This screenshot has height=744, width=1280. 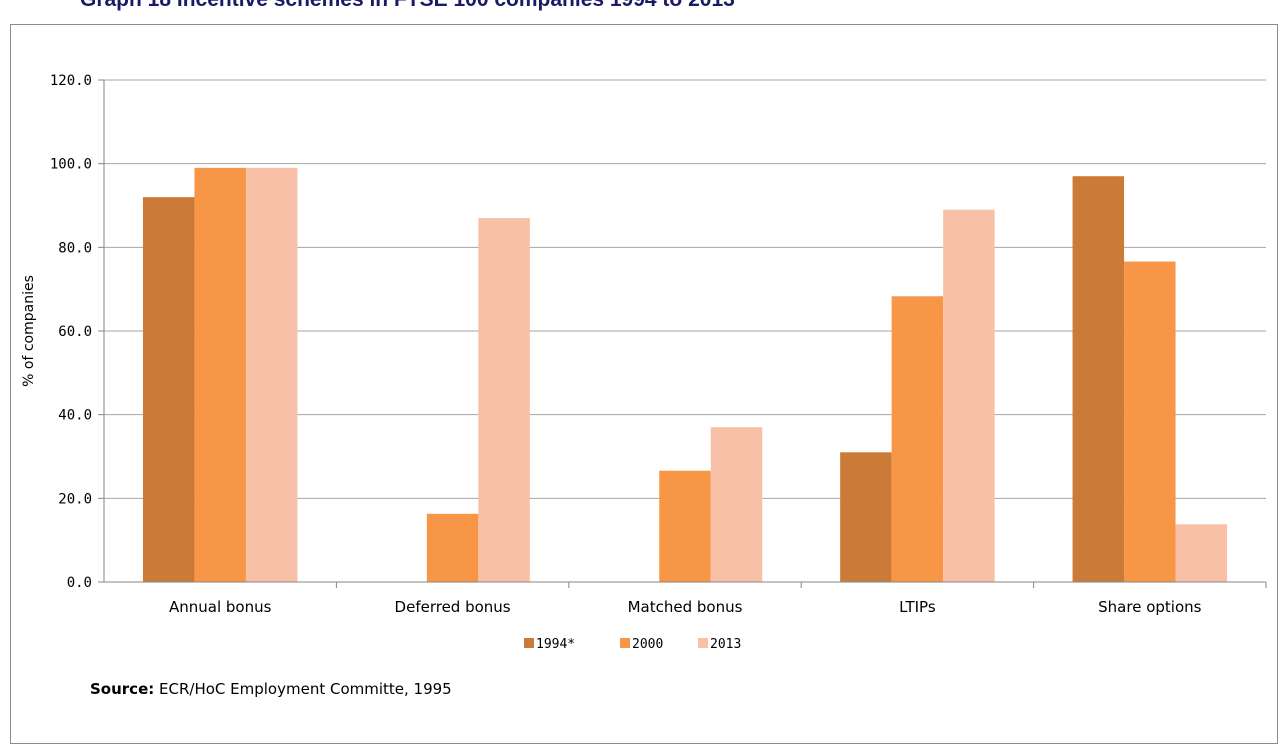 What do you see at coordinates (75, 499) in the screenshot?
I see `y-tick-label: 20.0` at bounding box center [75, 499].